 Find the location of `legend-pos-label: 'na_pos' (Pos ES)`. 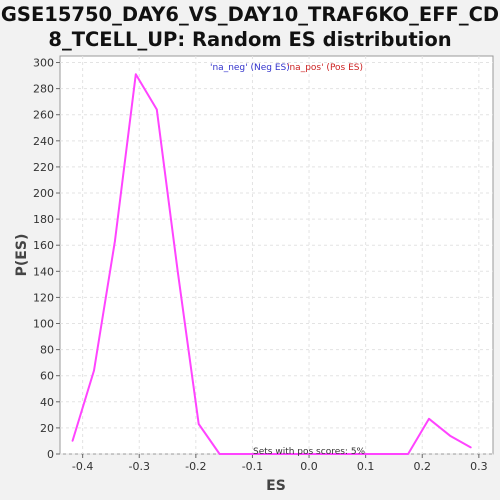

legend-pos-label: 'na_pos' (Pos ES) is located at coordinates (325, 68).